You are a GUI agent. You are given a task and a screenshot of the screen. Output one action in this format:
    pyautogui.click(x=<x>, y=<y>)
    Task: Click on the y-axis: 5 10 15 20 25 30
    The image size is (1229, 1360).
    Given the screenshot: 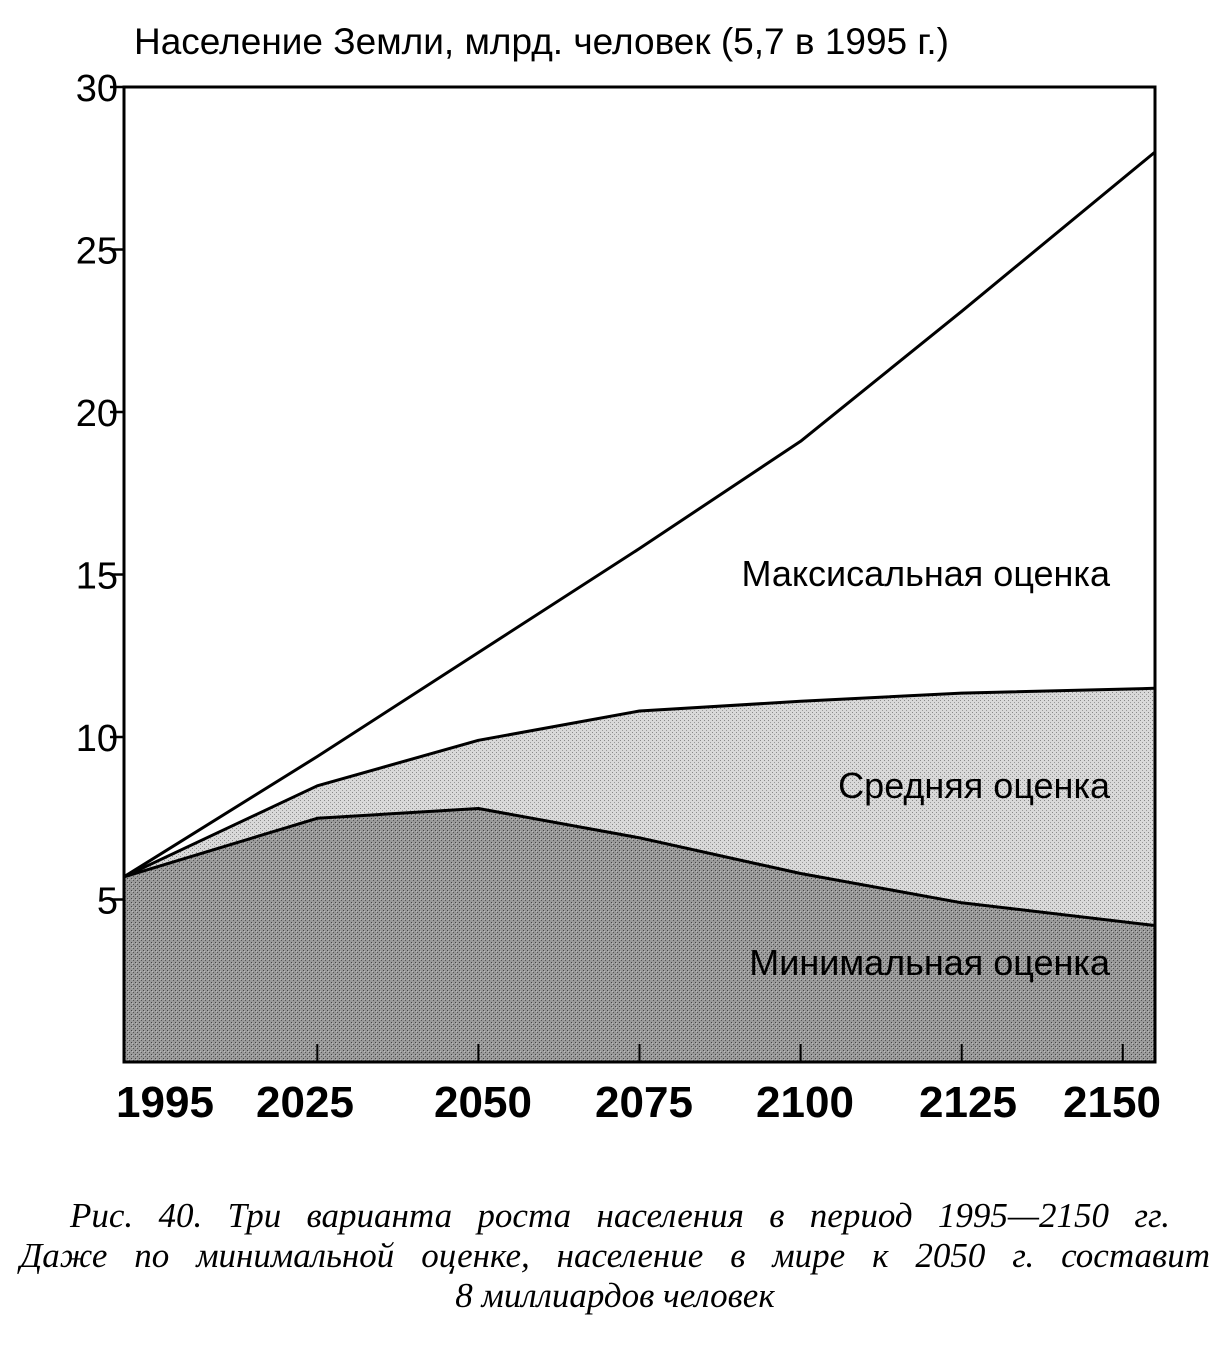 What is the action you would take?
    pyautogui.click(x=100, y=495)
    